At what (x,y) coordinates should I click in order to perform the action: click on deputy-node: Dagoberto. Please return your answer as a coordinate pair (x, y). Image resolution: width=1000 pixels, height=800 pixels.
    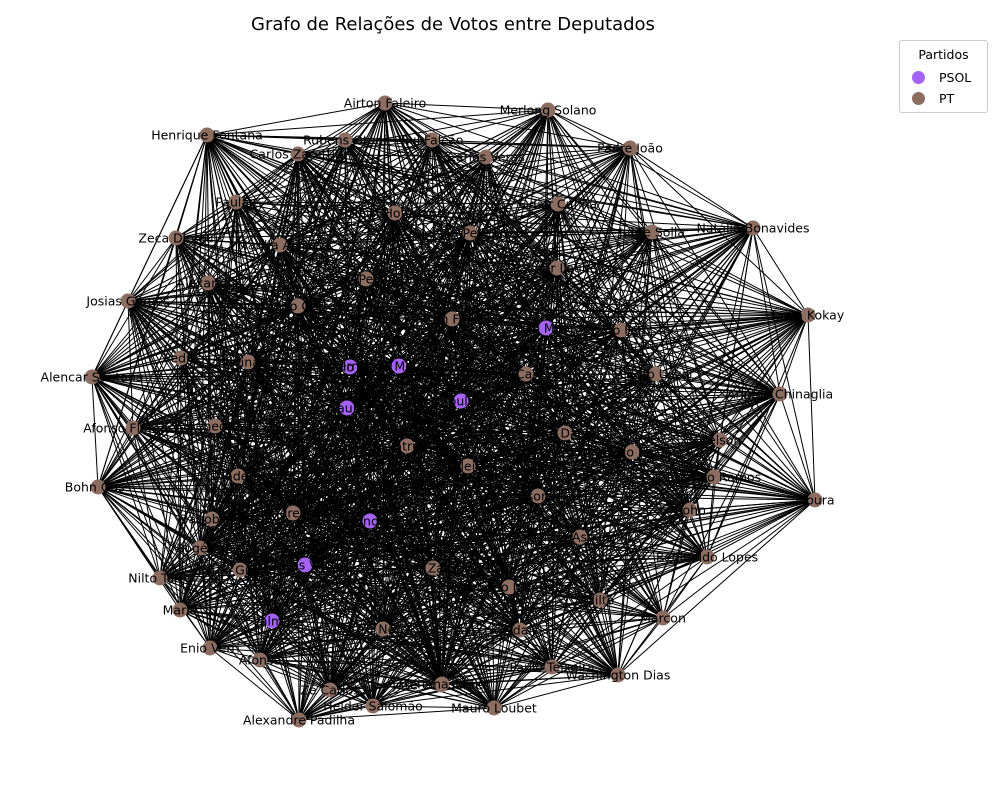
    Looking at the image, I should click on (212, 519).